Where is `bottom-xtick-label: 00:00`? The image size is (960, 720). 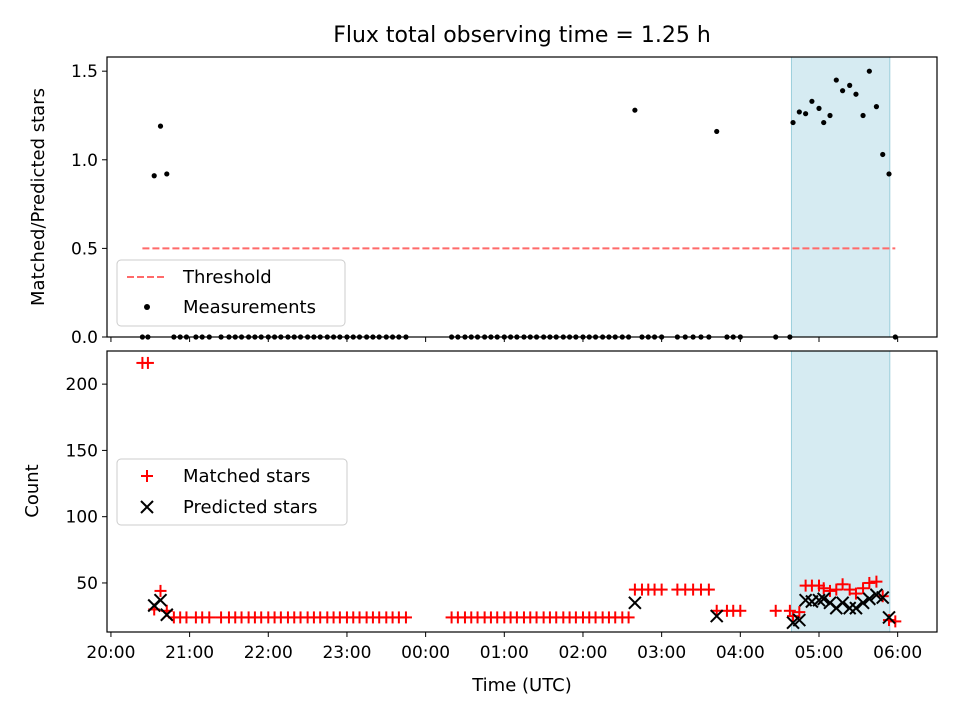
bottom-xtick-label: 00:00 is located at coordinates (425, 653).